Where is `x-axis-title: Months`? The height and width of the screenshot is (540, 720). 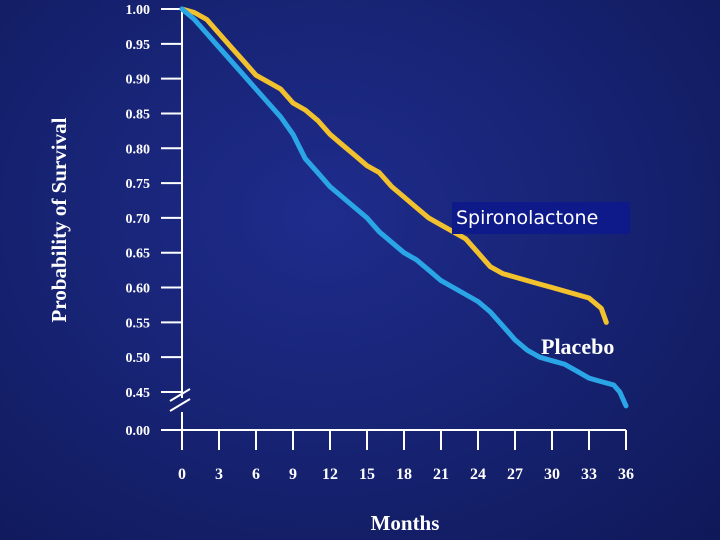 x-axis-title: Months is located at coordinates (405, 523).